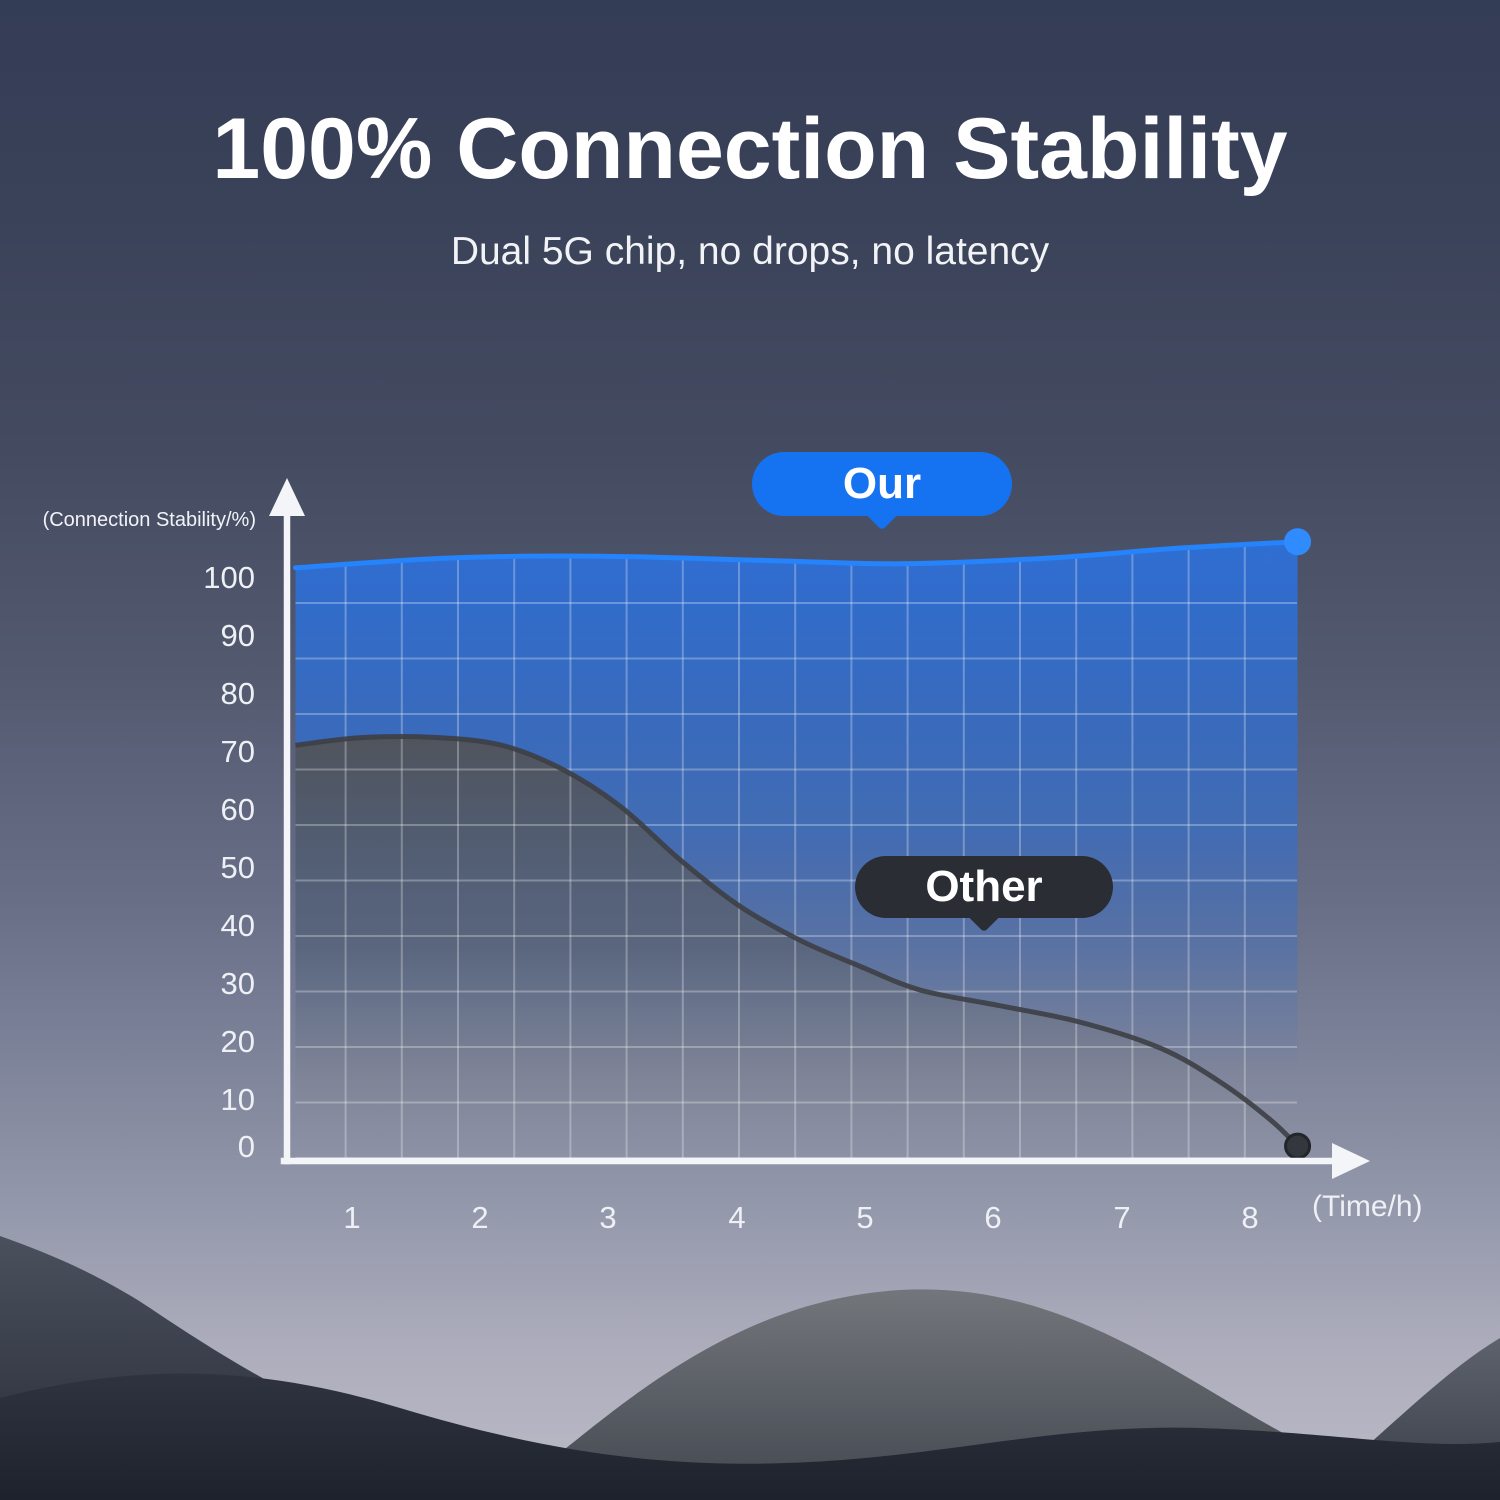 Image resolution: width=1500 pixels, height=1500 pixels. Describe the element at coordinates (480, 1217) in the screenshot. I see `x-tick-2: 2` at that location.